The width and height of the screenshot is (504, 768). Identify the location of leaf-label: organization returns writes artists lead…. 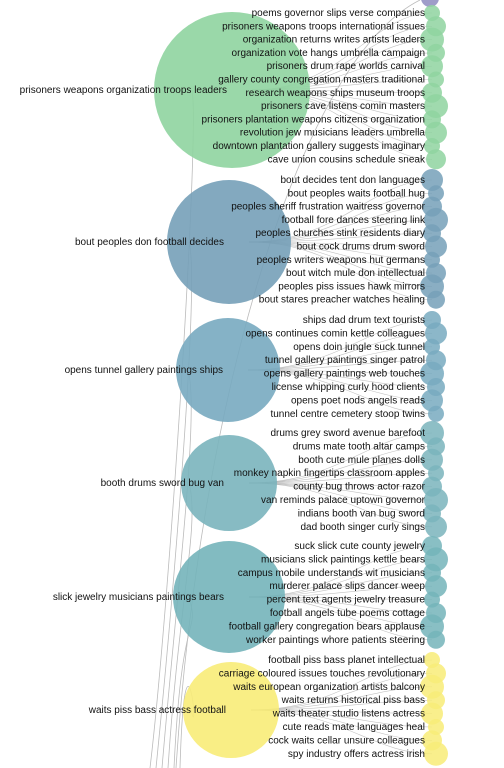
(334, 40).